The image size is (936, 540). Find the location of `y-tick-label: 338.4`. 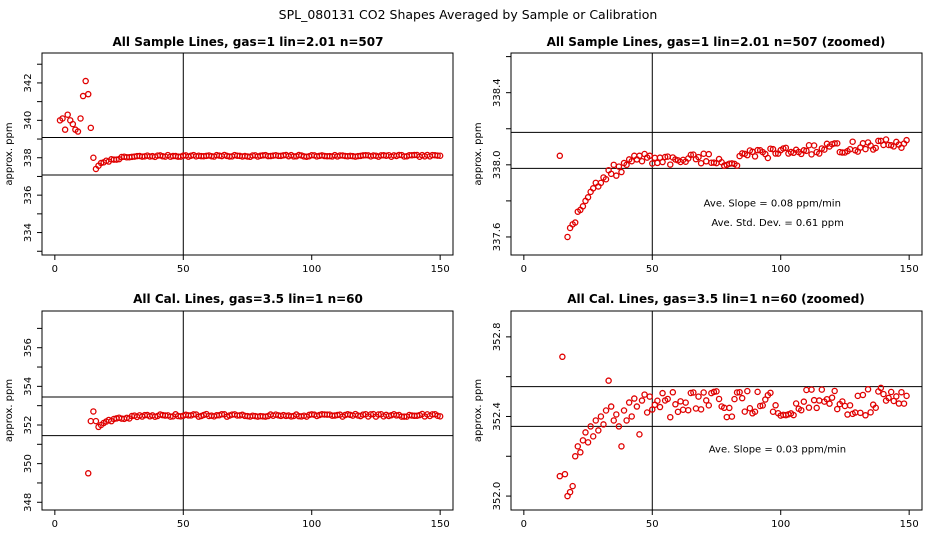

y-tick-label: 338.4 is located at coordinates (497, 92).